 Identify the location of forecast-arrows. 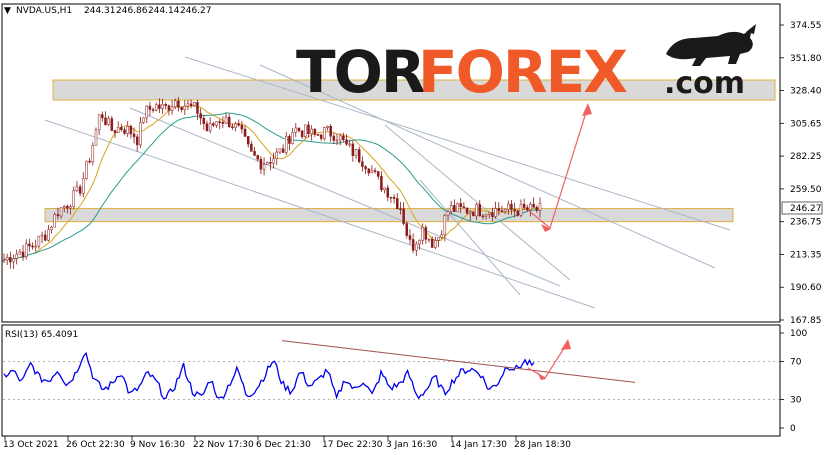
(559, 167).